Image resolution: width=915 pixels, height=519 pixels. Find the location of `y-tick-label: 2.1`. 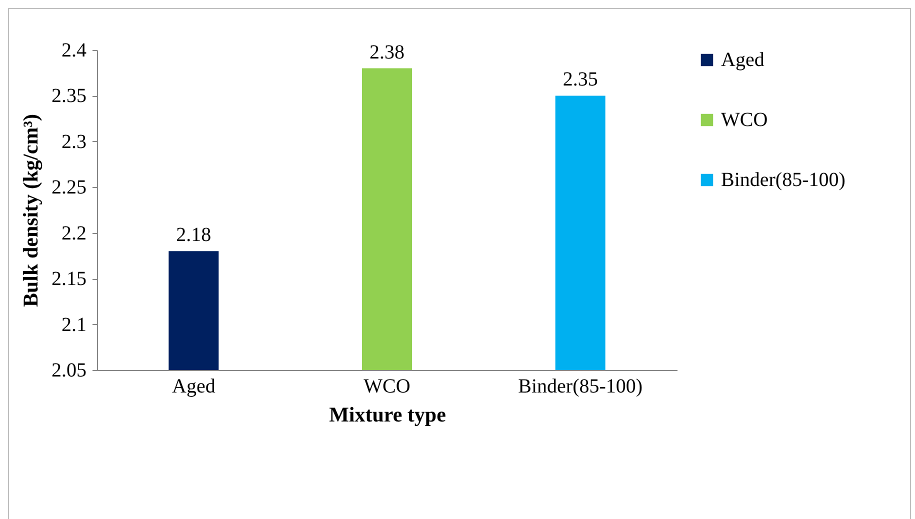

y-tick-label: 2.1 is located at coordinates (74, 325).